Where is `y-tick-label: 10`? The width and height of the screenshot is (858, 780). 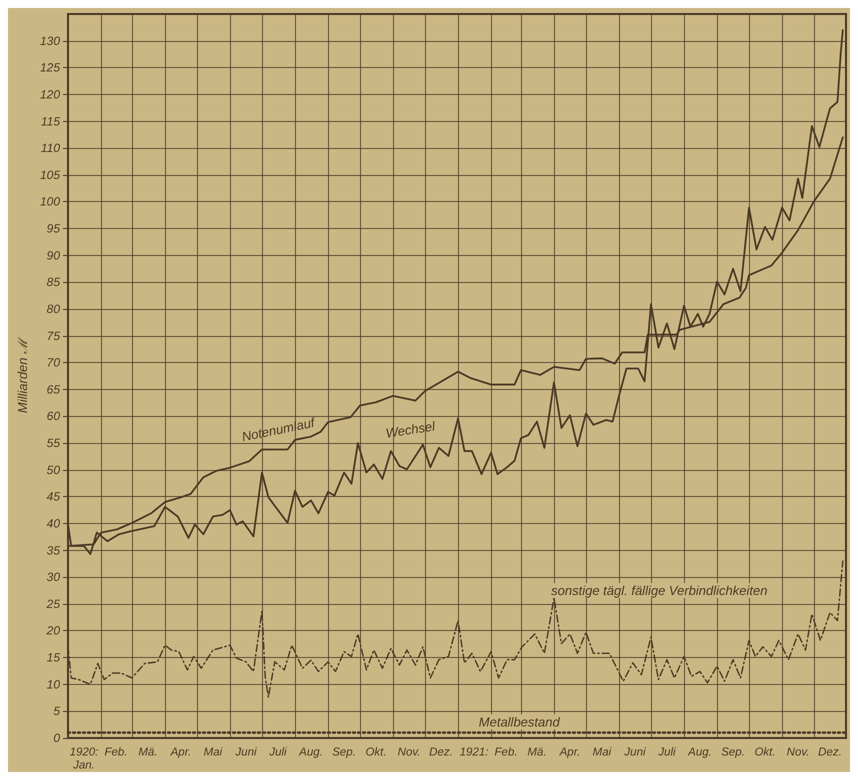 y-tick-label: 10 is located at coordinates (53, 684).